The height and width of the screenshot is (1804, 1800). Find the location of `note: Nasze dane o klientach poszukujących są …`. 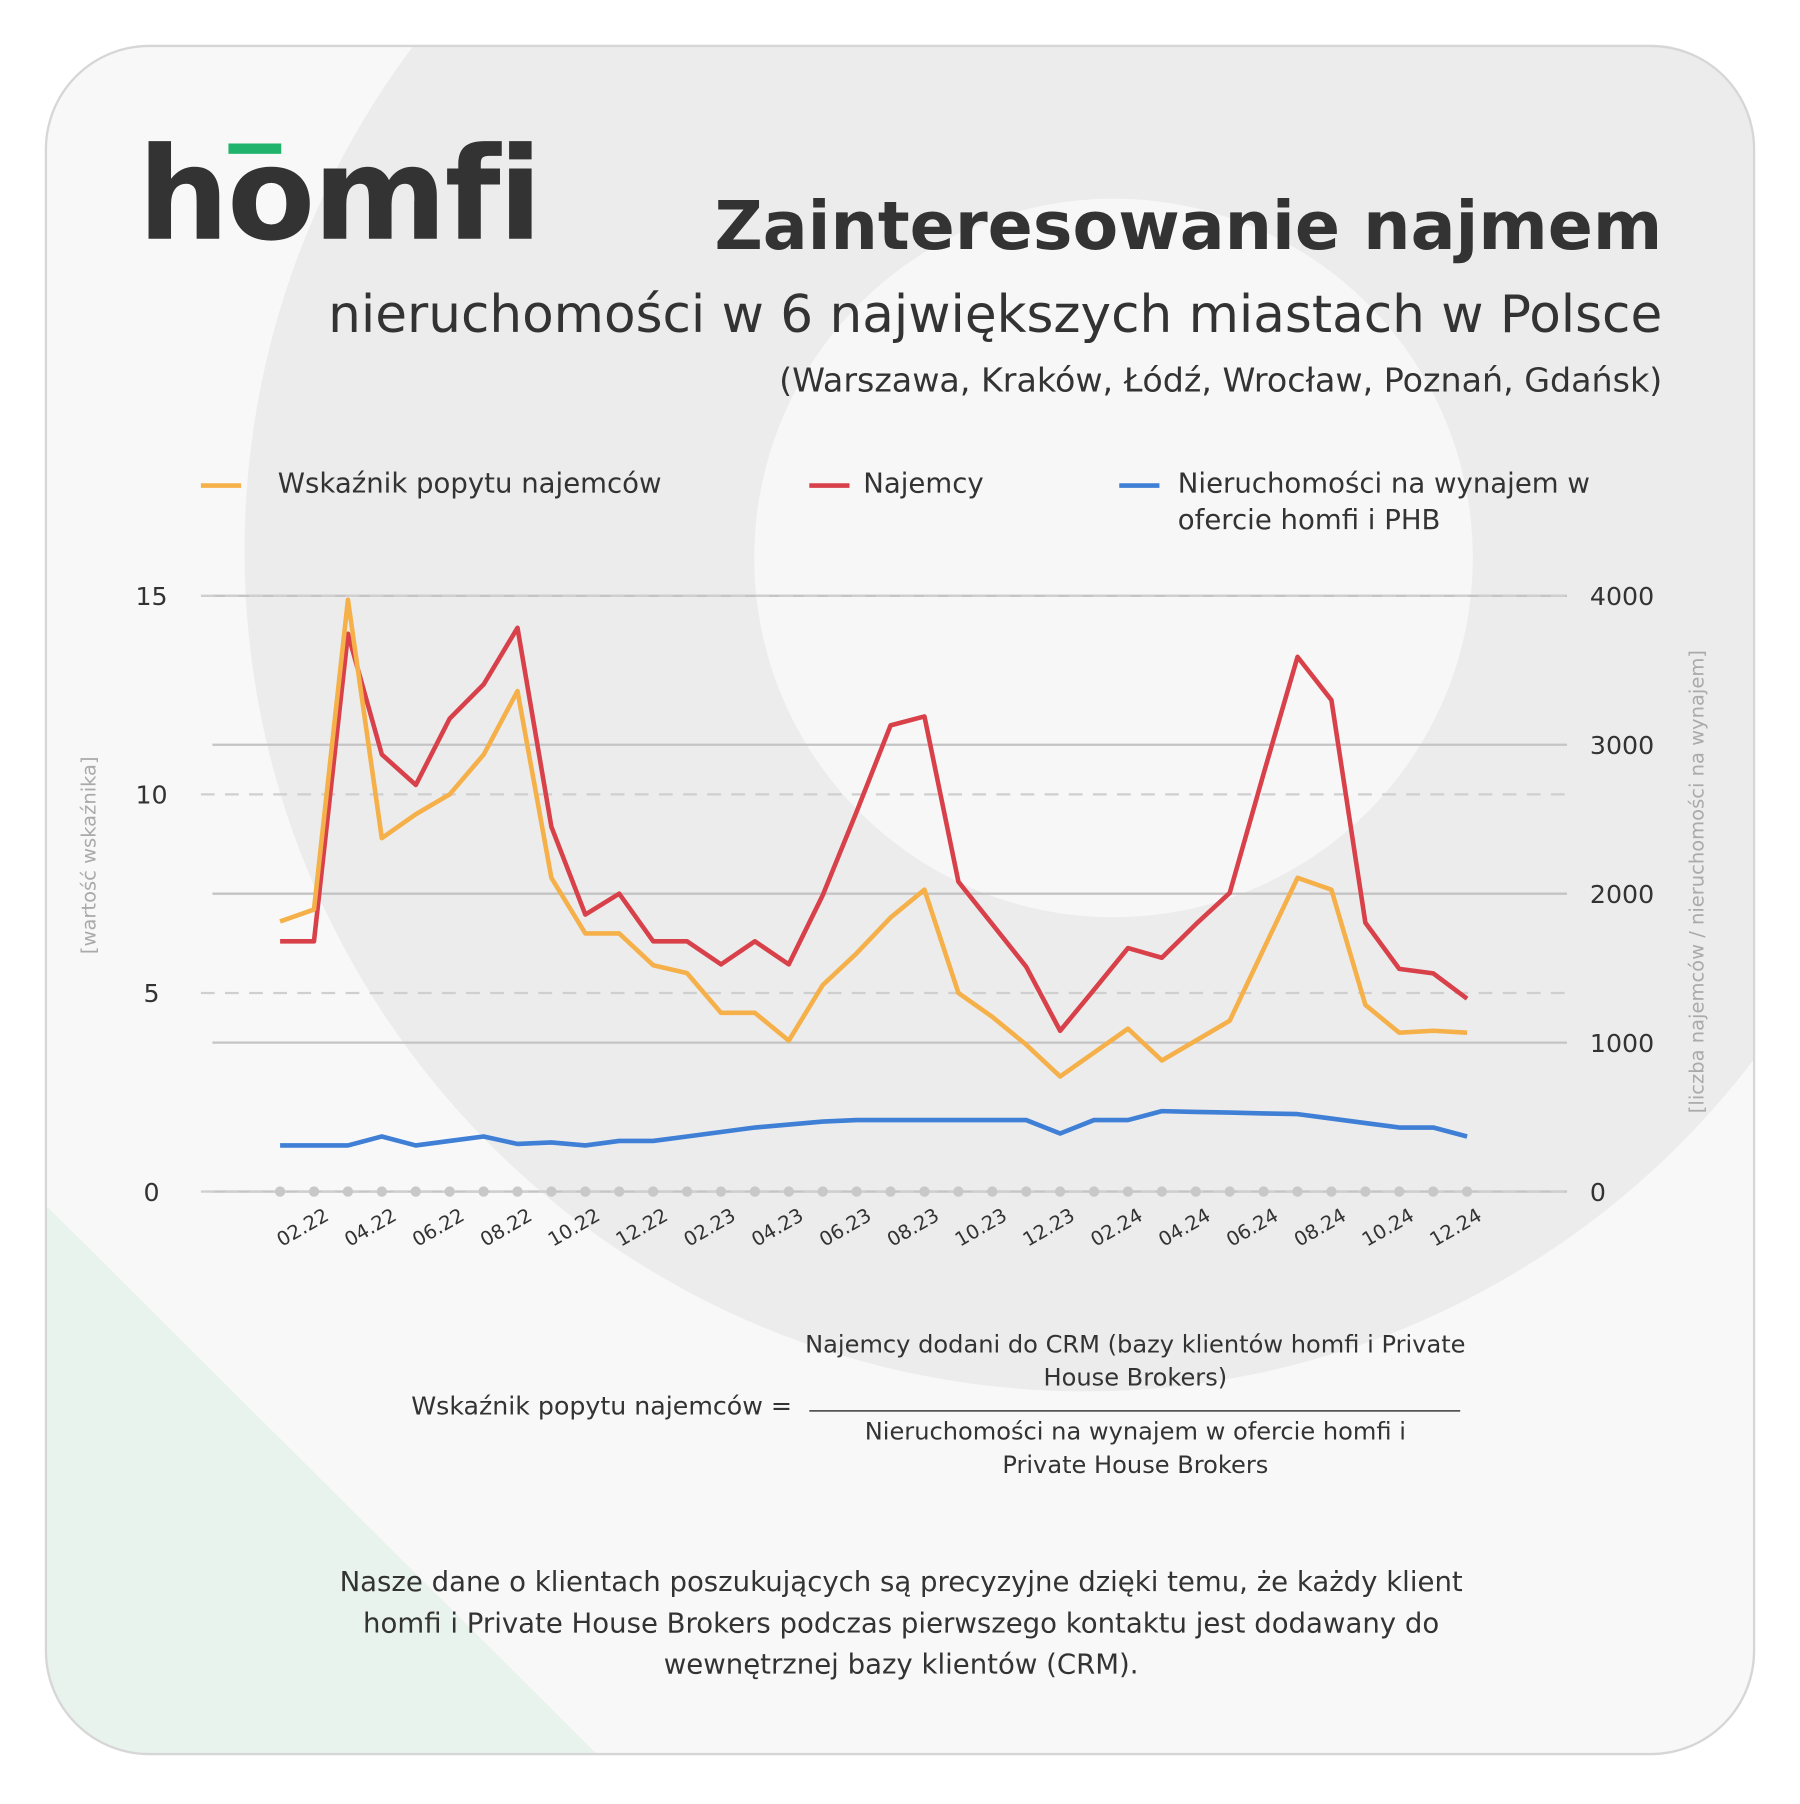

note: Nasze dane o klientach poszukujących są … is located at coordinates (901, 1623).